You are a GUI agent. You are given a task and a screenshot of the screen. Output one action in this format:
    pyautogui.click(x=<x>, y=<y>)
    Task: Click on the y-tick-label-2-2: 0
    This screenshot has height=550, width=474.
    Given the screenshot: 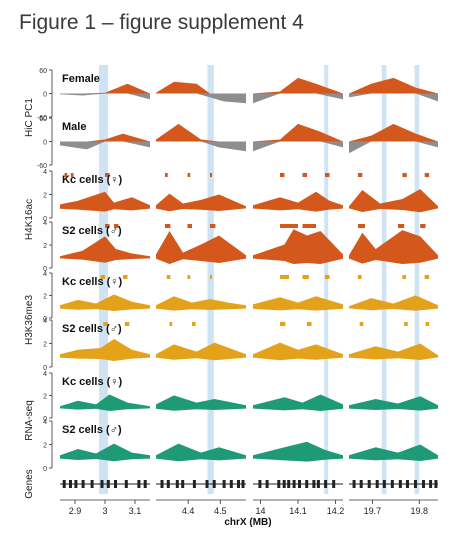 What is the action you would take?
    pyautogui.click(x=45, y=219)
    